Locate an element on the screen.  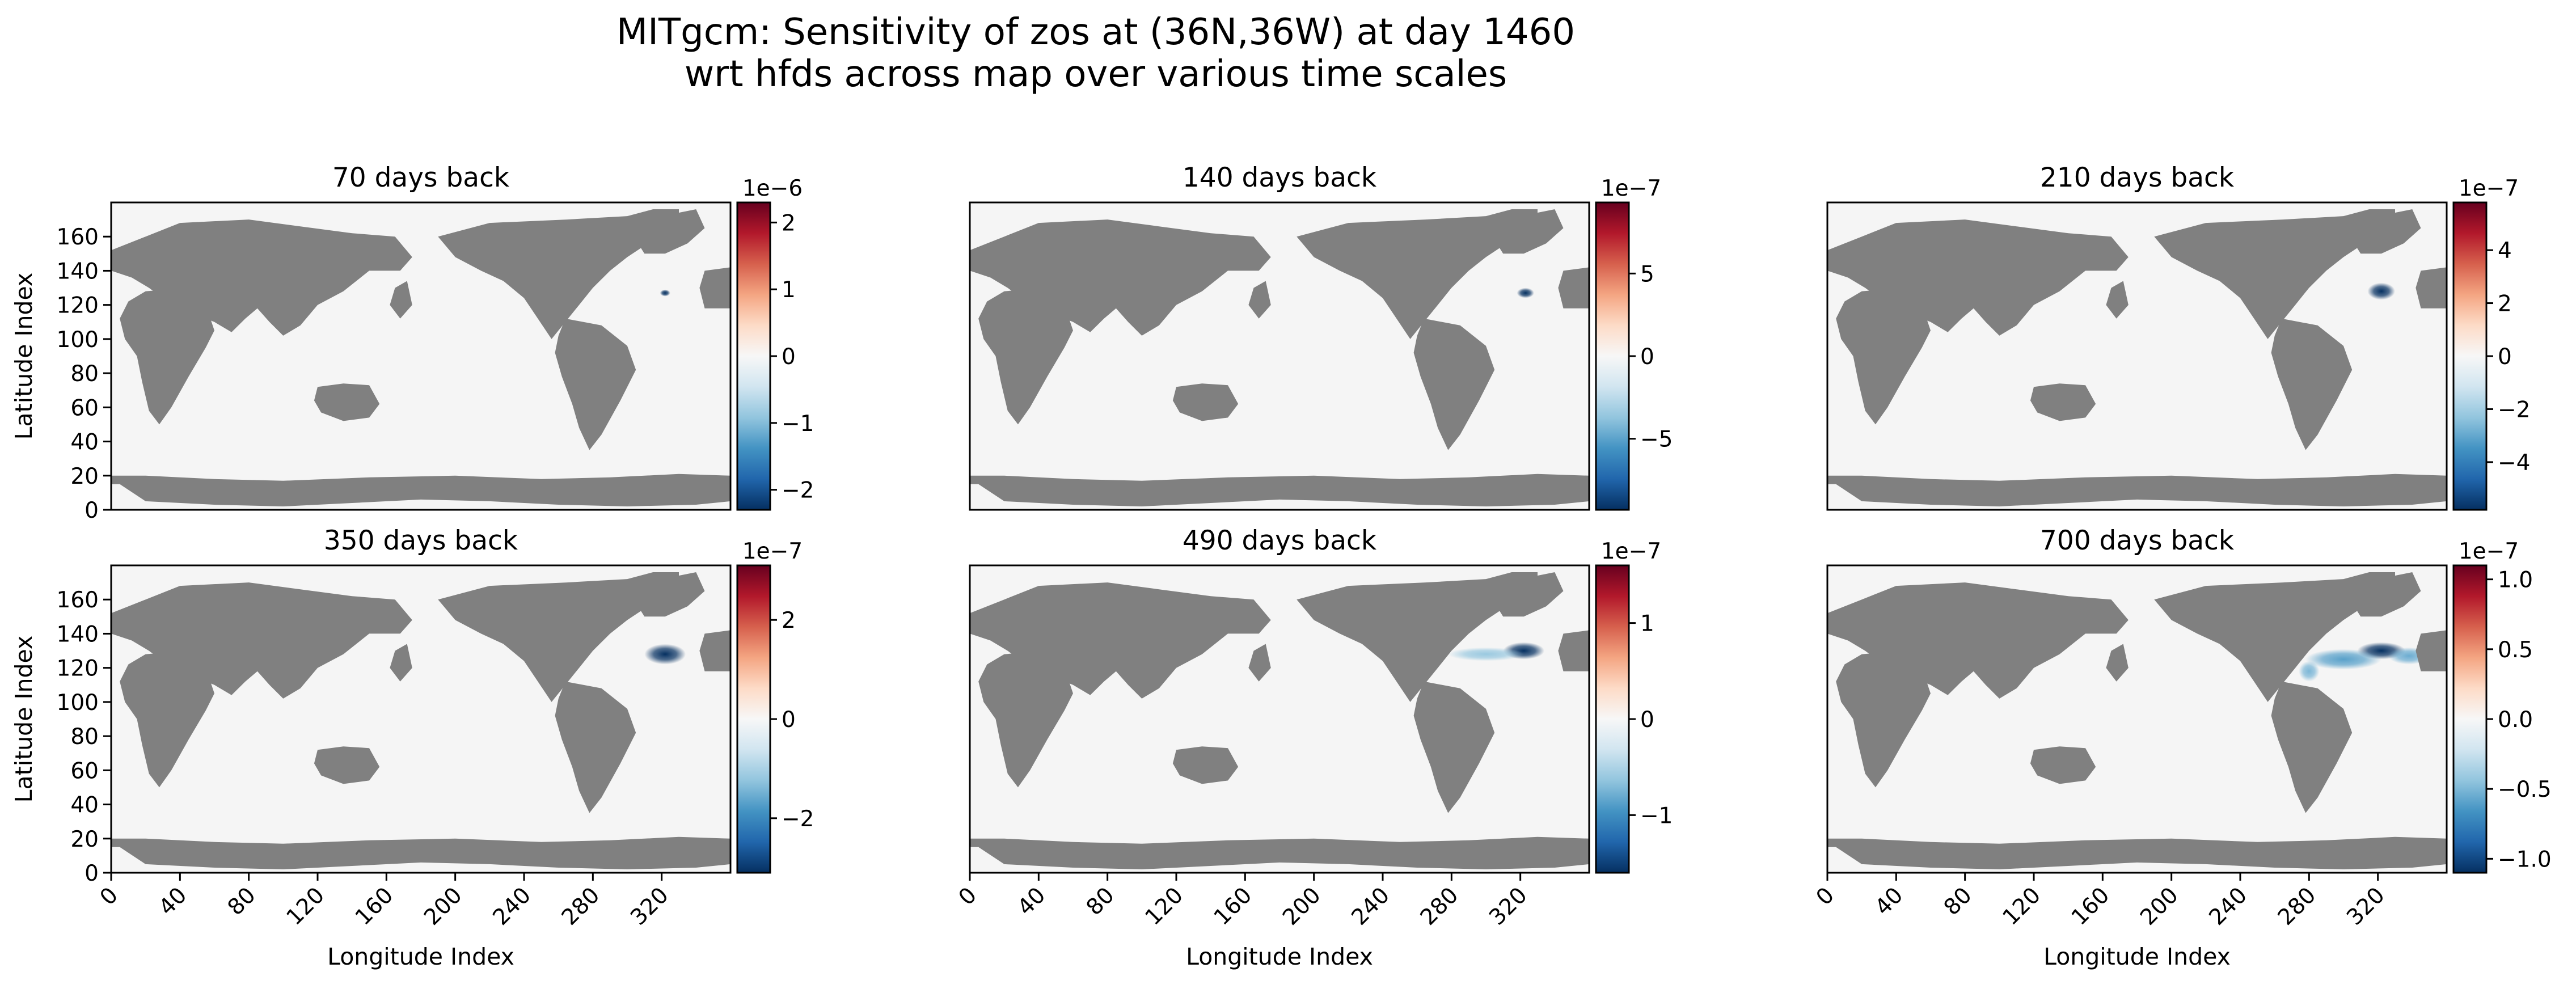
panel-title: 70 days back is located at coordinates (421, 177).